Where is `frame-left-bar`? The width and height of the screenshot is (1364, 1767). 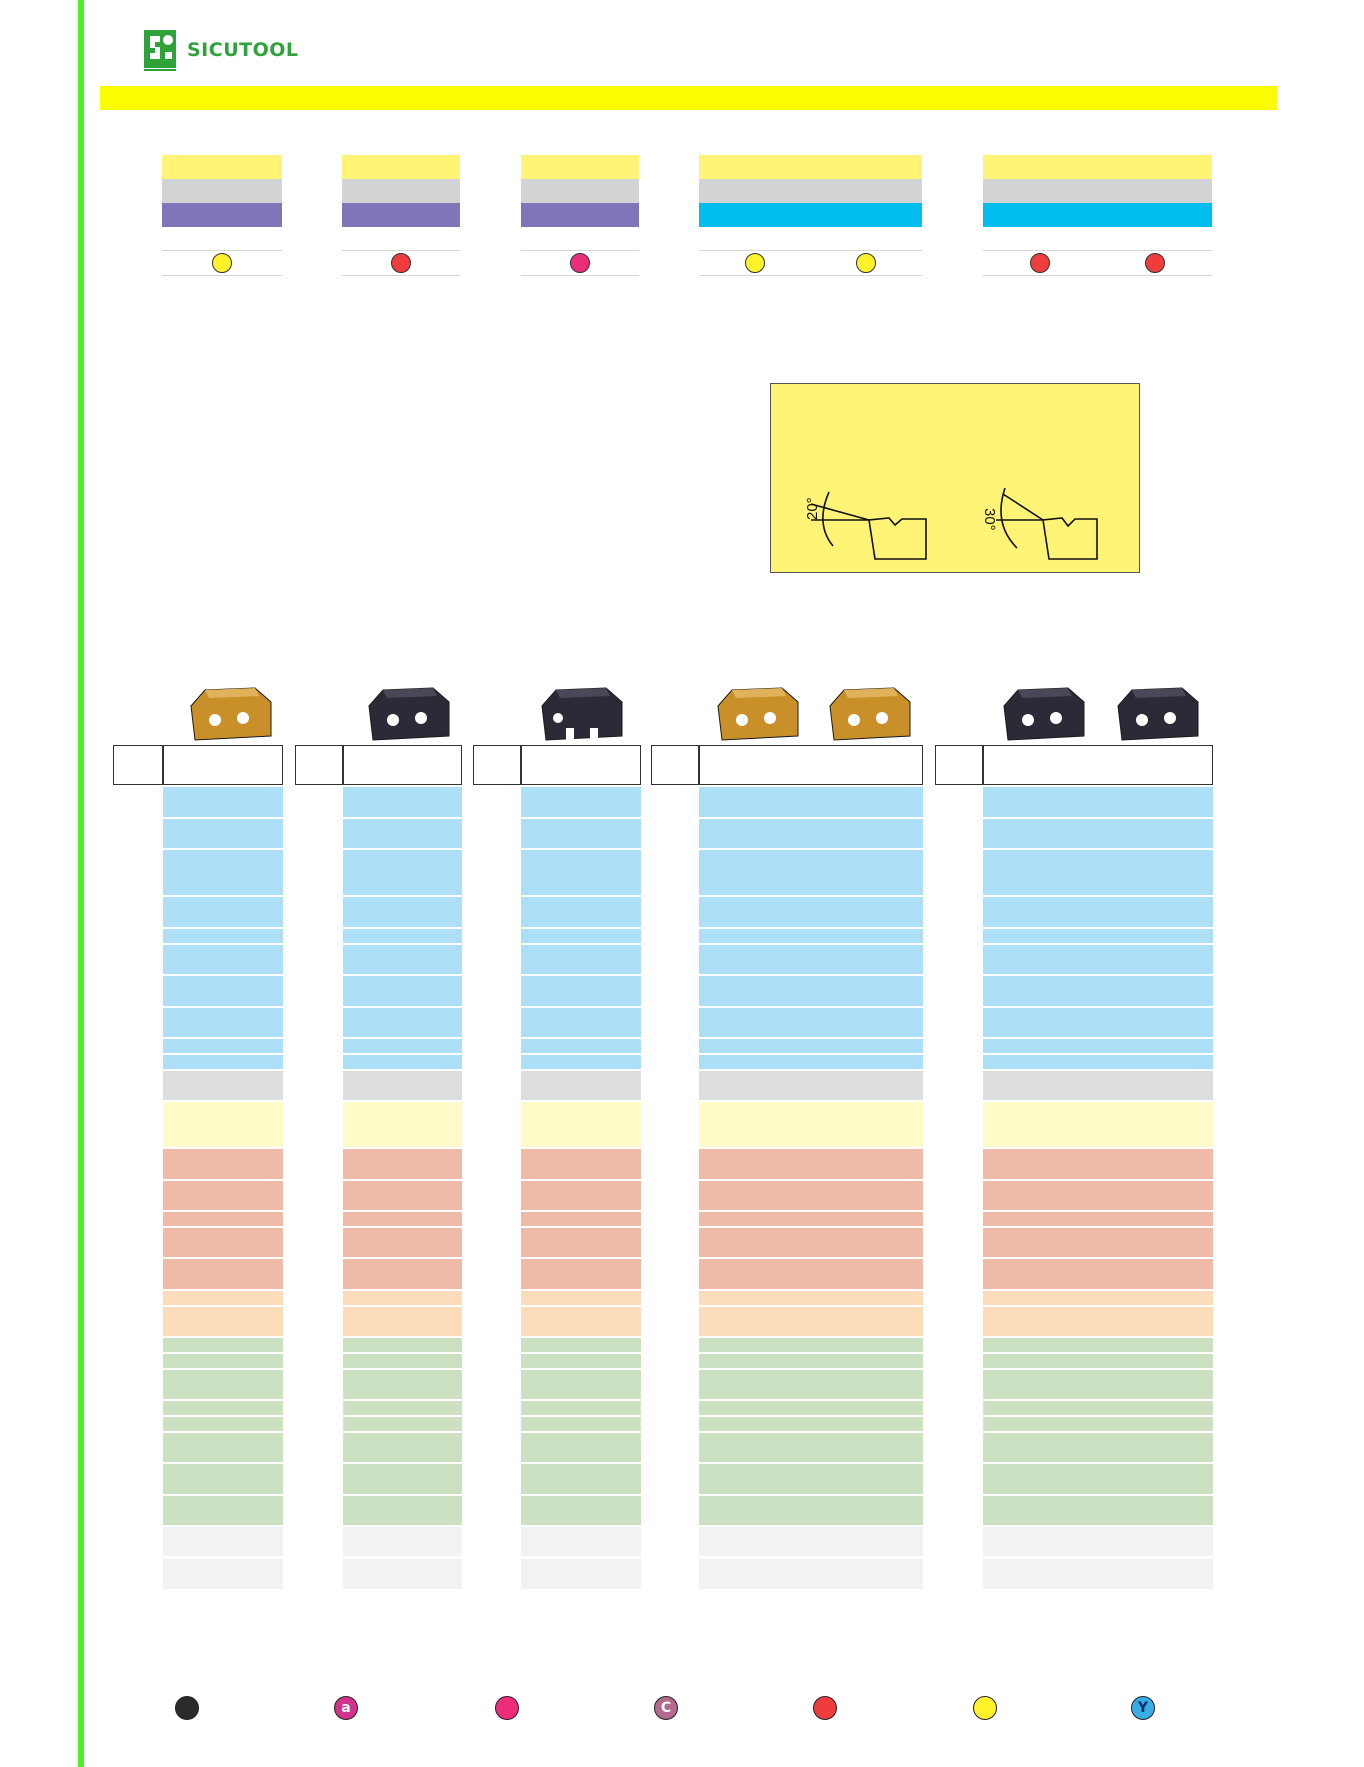
frame-left-bar is located at coordinates (81, 883).